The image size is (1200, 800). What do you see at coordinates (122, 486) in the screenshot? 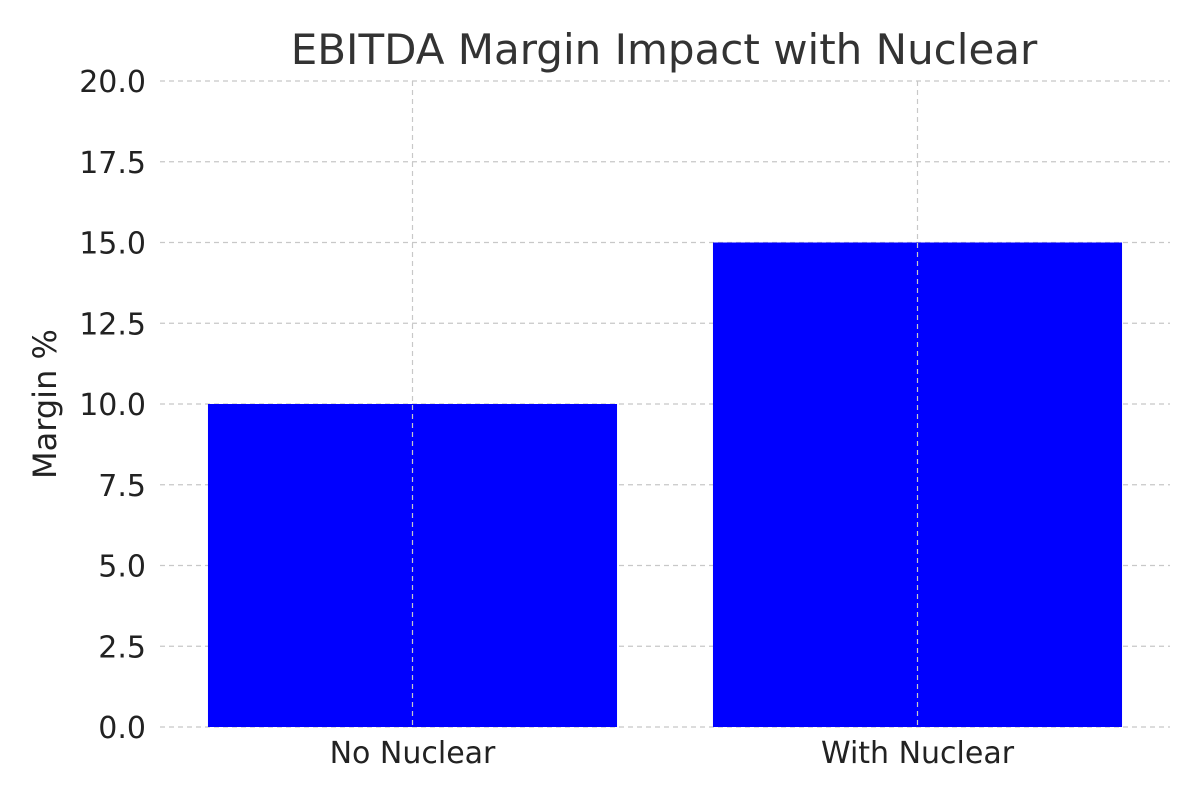
I see `y-tick-label: 7.5` at bounding box center [122, 486].